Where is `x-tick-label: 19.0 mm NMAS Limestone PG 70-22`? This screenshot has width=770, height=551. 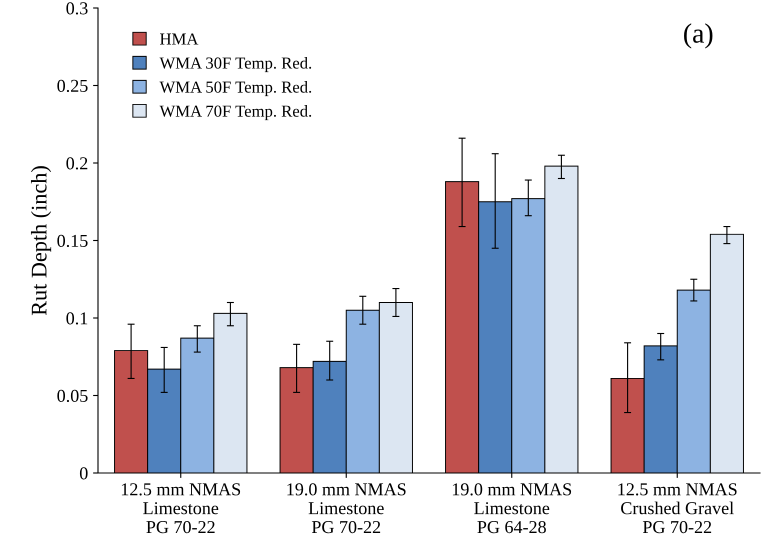
x-tick-label: 19.0 mm NMAS Limestone PG 70-22 is located at coordinates (346, 508).